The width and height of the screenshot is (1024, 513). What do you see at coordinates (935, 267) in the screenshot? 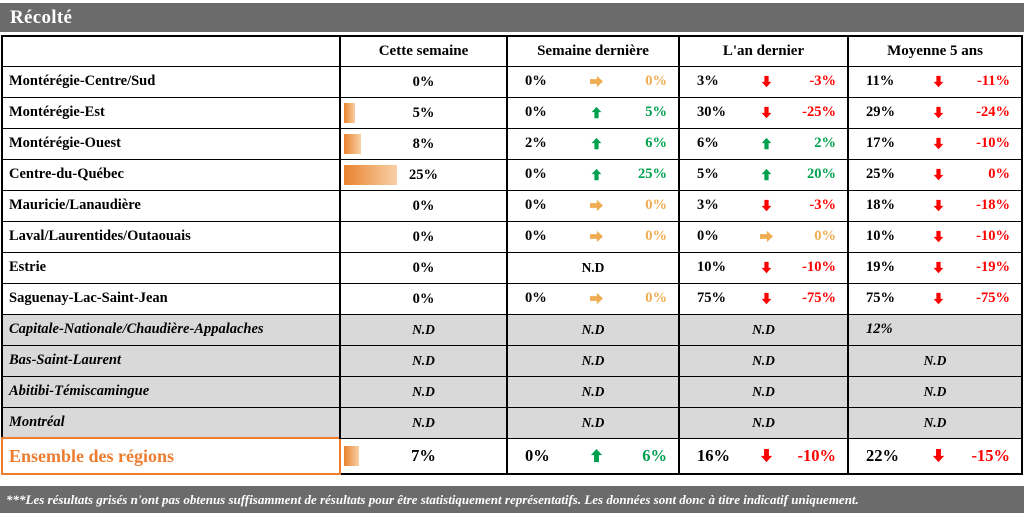
I see `avg-5yr-cell: 19% -19%` at bounding box center [935, 267].